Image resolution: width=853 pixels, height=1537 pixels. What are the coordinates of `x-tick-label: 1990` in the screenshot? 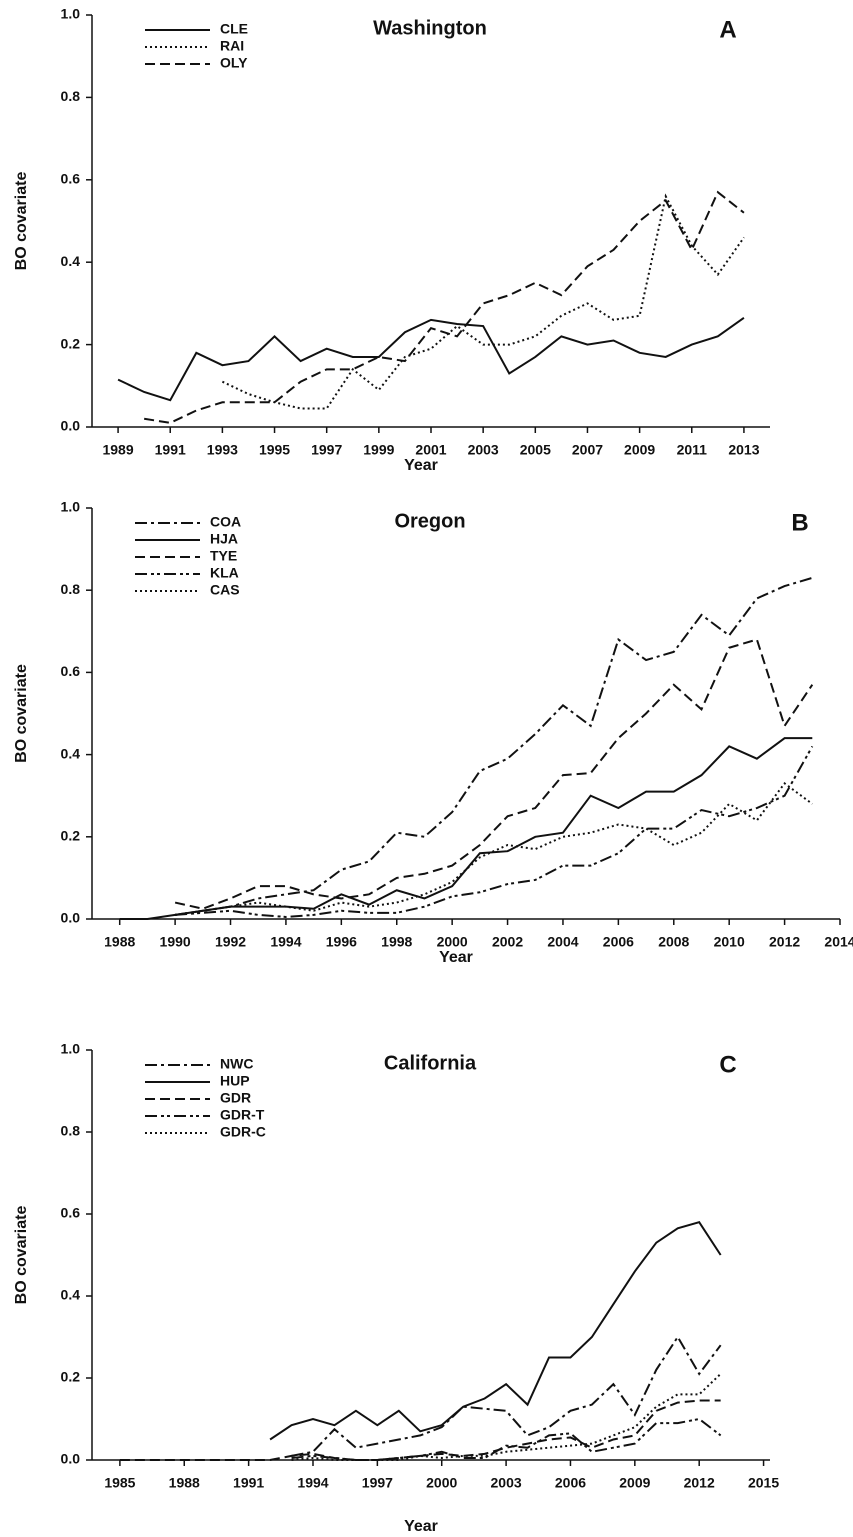 It's located at (175, 942).